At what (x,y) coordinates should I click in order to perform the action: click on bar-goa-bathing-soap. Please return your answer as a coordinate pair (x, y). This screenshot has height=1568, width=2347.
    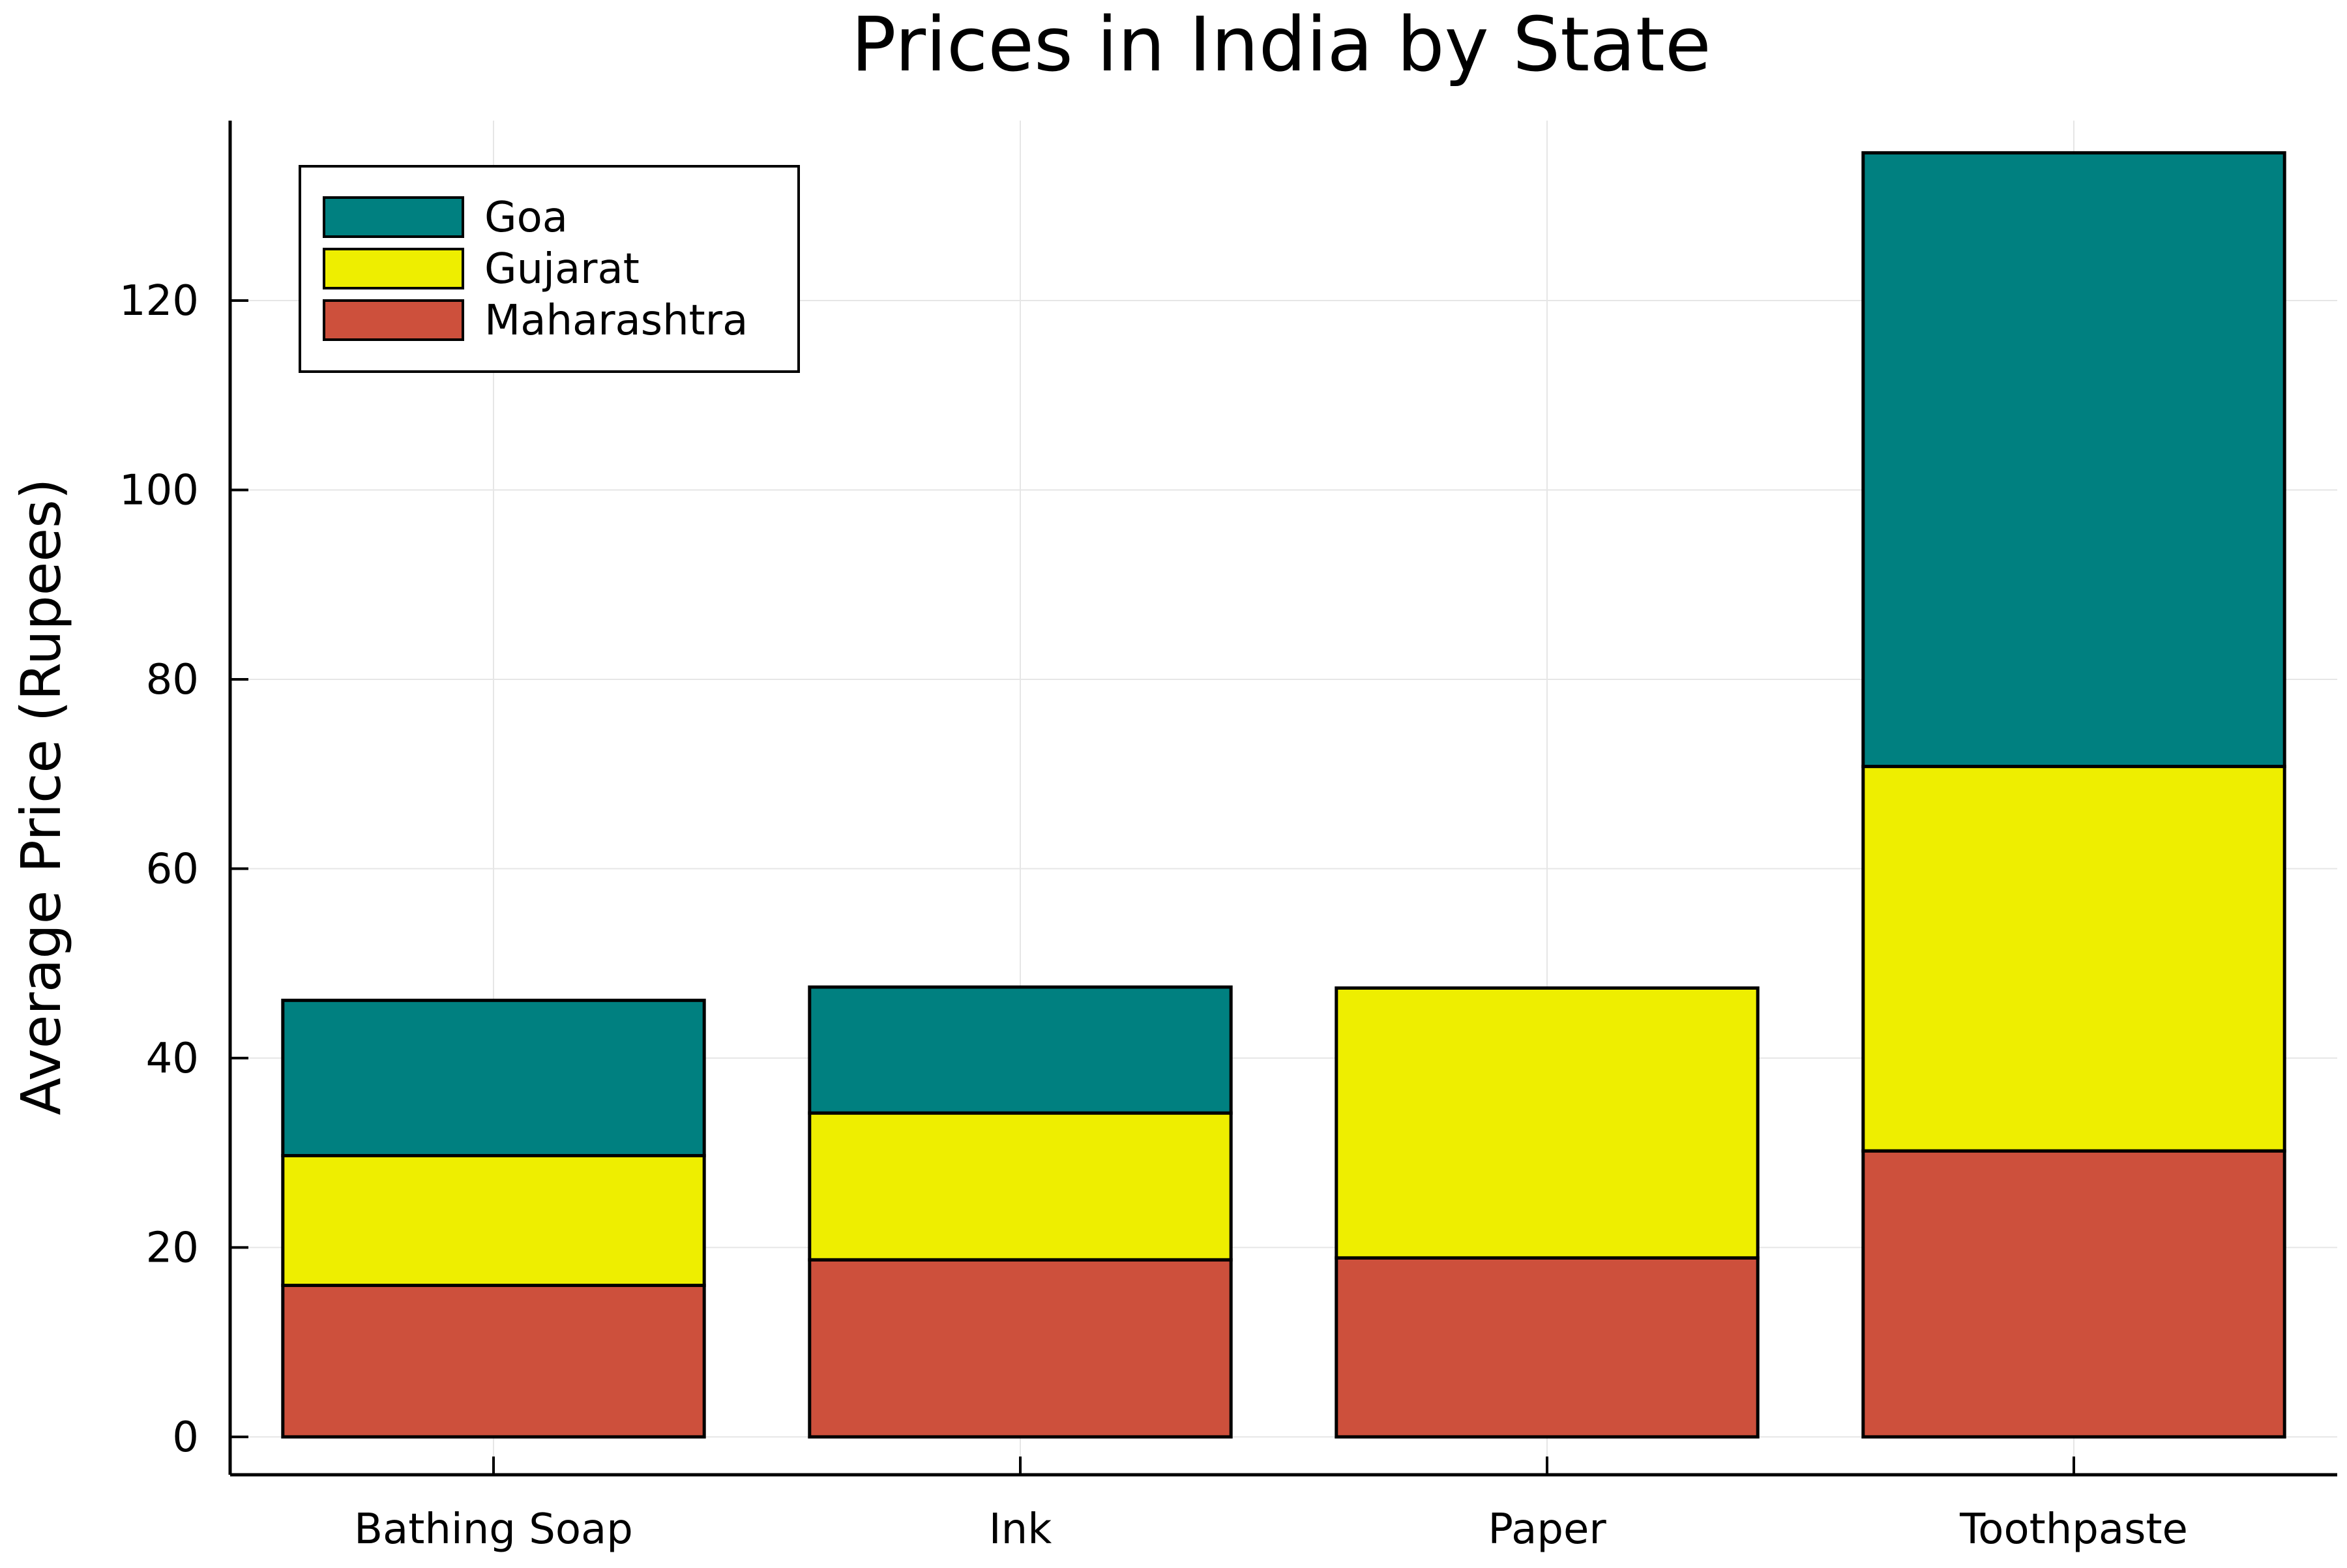
    Looking at the image, I should click on (494, 1078).